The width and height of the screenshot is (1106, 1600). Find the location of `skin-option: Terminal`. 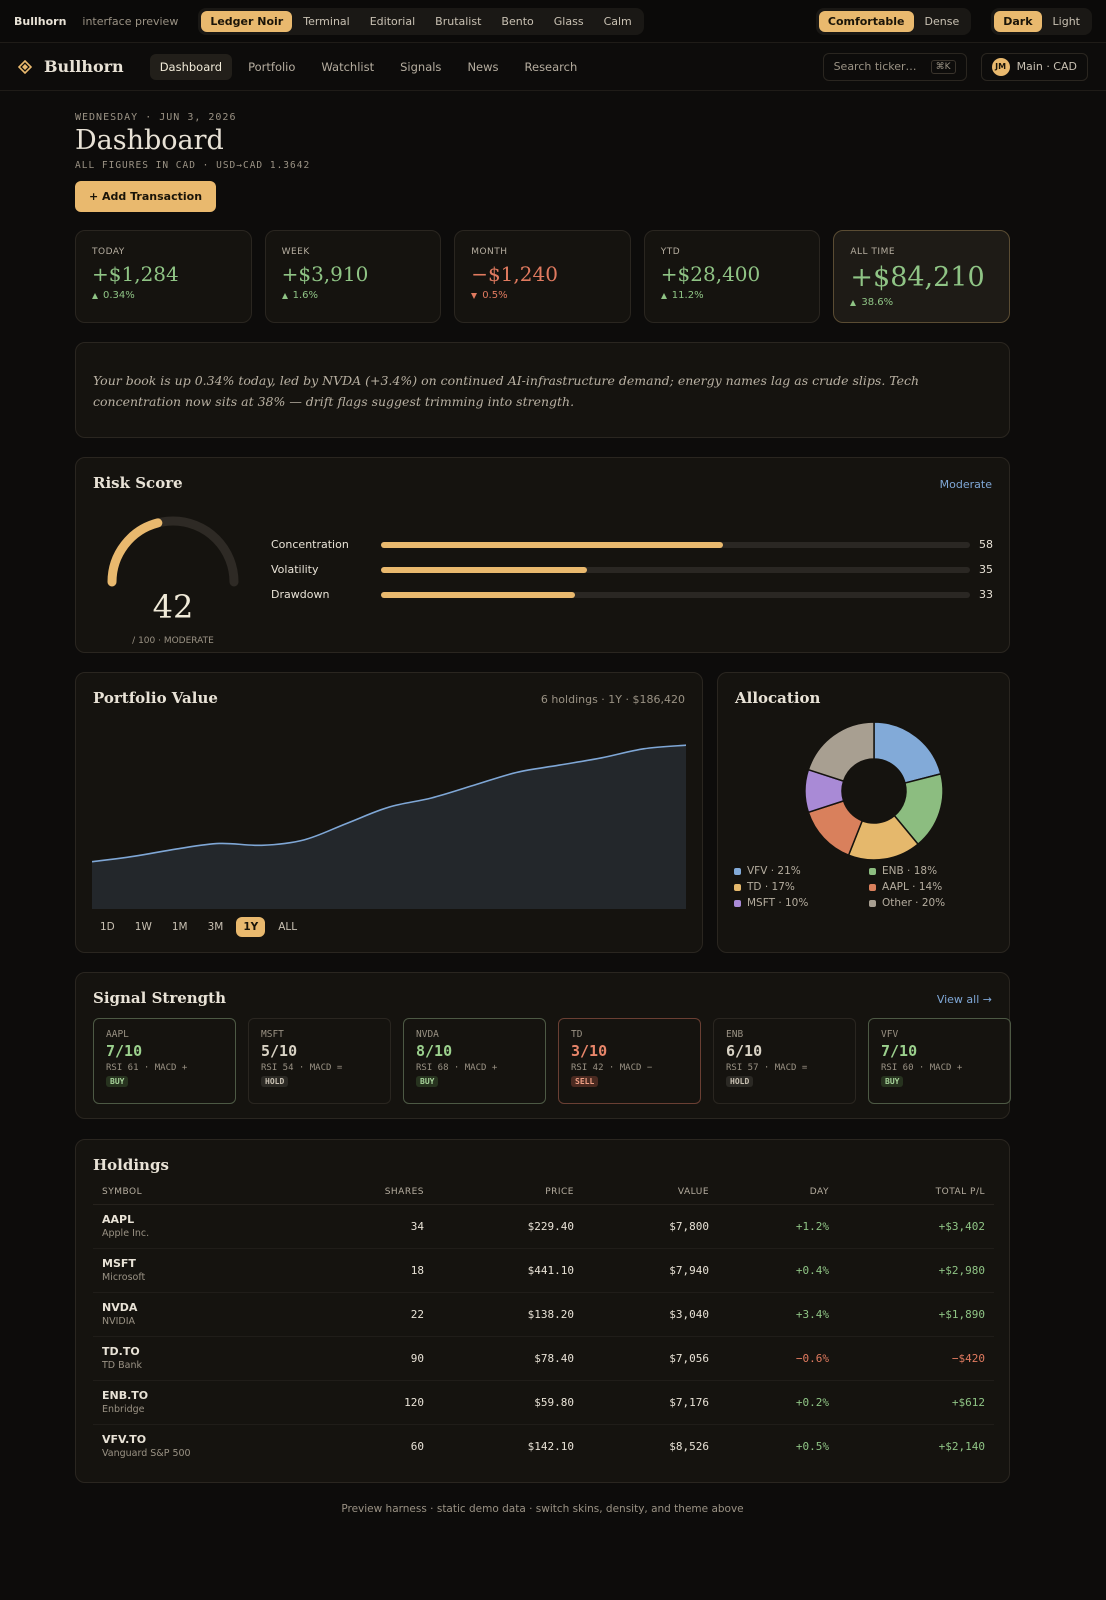

skin-option: Terminal is located at coordinates (326, 21).